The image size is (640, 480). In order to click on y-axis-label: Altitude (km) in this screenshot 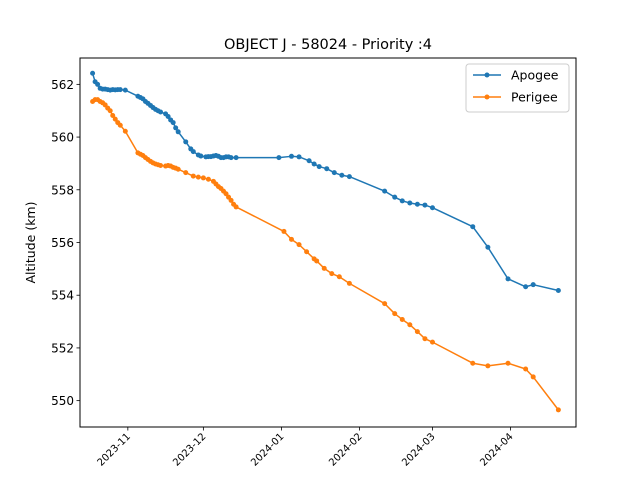, I will do `click(30, 243)`.